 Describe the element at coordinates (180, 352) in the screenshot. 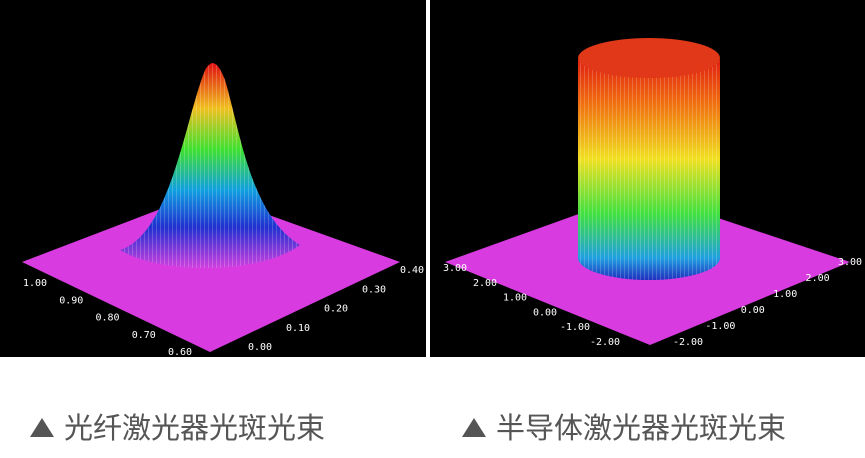

I see `left-axis-tick: 0.60` at that location.